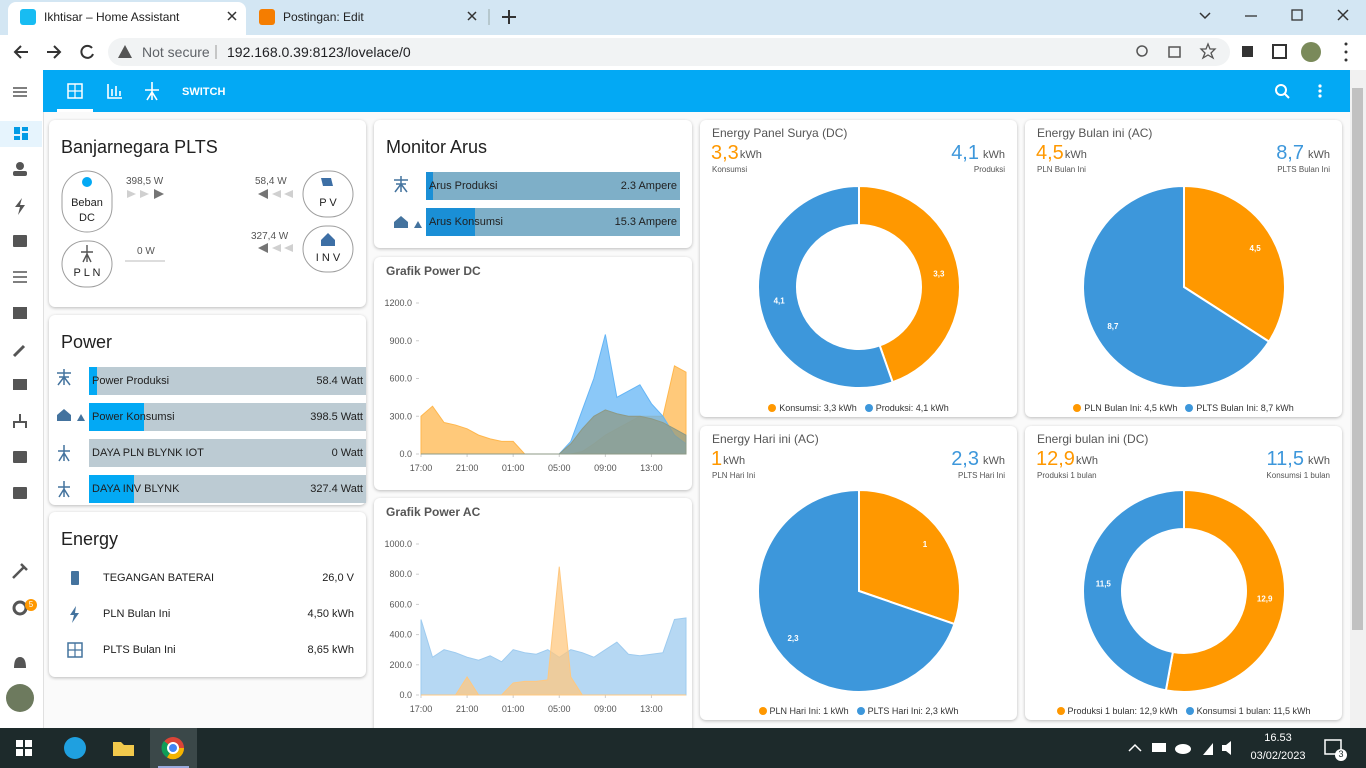 The height and width of the screenshot is (768, 1366). Describe the element at coordinates (145, 181) in the screenshot. I see `flow-value: 398,5 W` at that location.